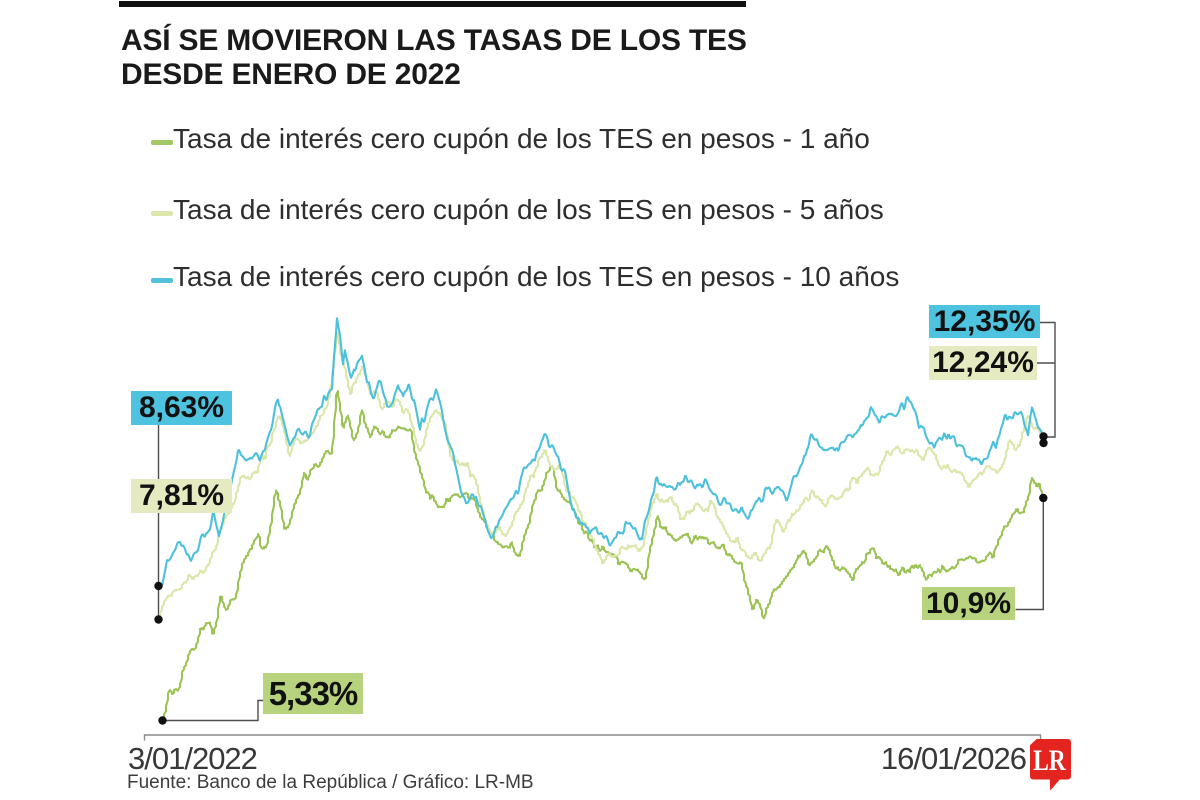 This screenshot has height=800, width=1200. I want to click on svg-text: LR, so click(1049, 760).